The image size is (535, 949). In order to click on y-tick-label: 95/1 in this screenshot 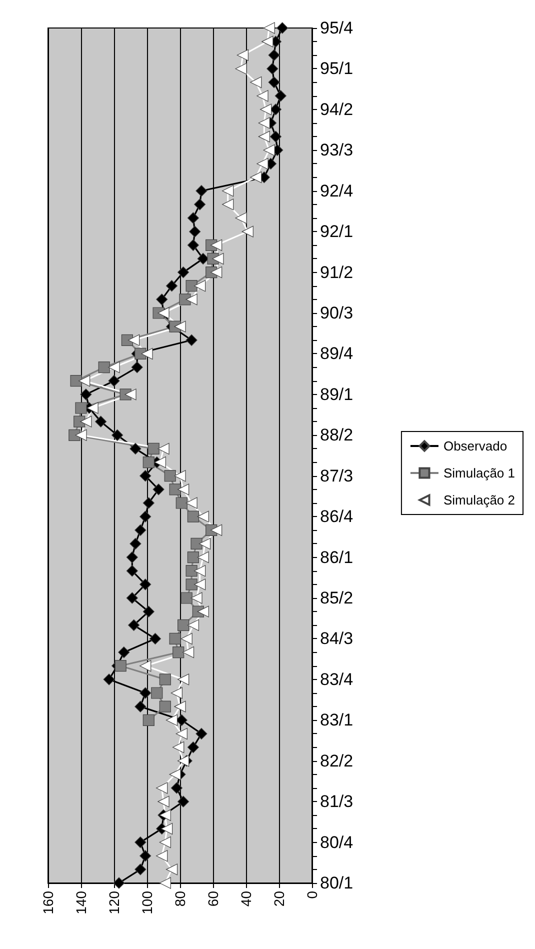, I will do `click(337, 68)`.